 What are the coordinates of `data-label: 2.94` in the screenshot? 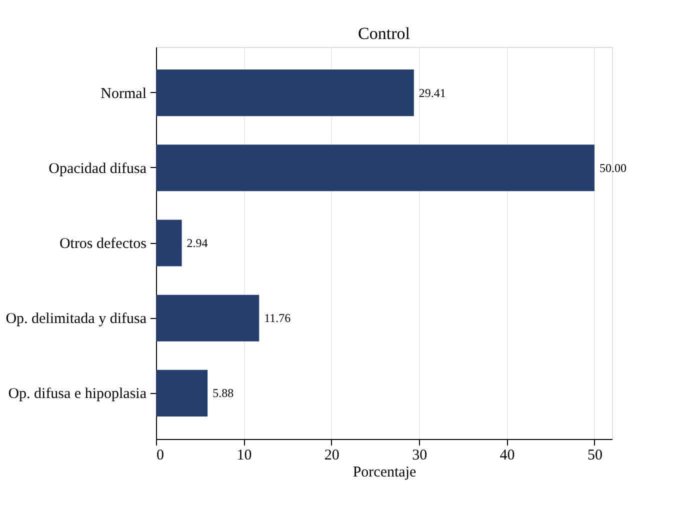 It's located at (197, 243).